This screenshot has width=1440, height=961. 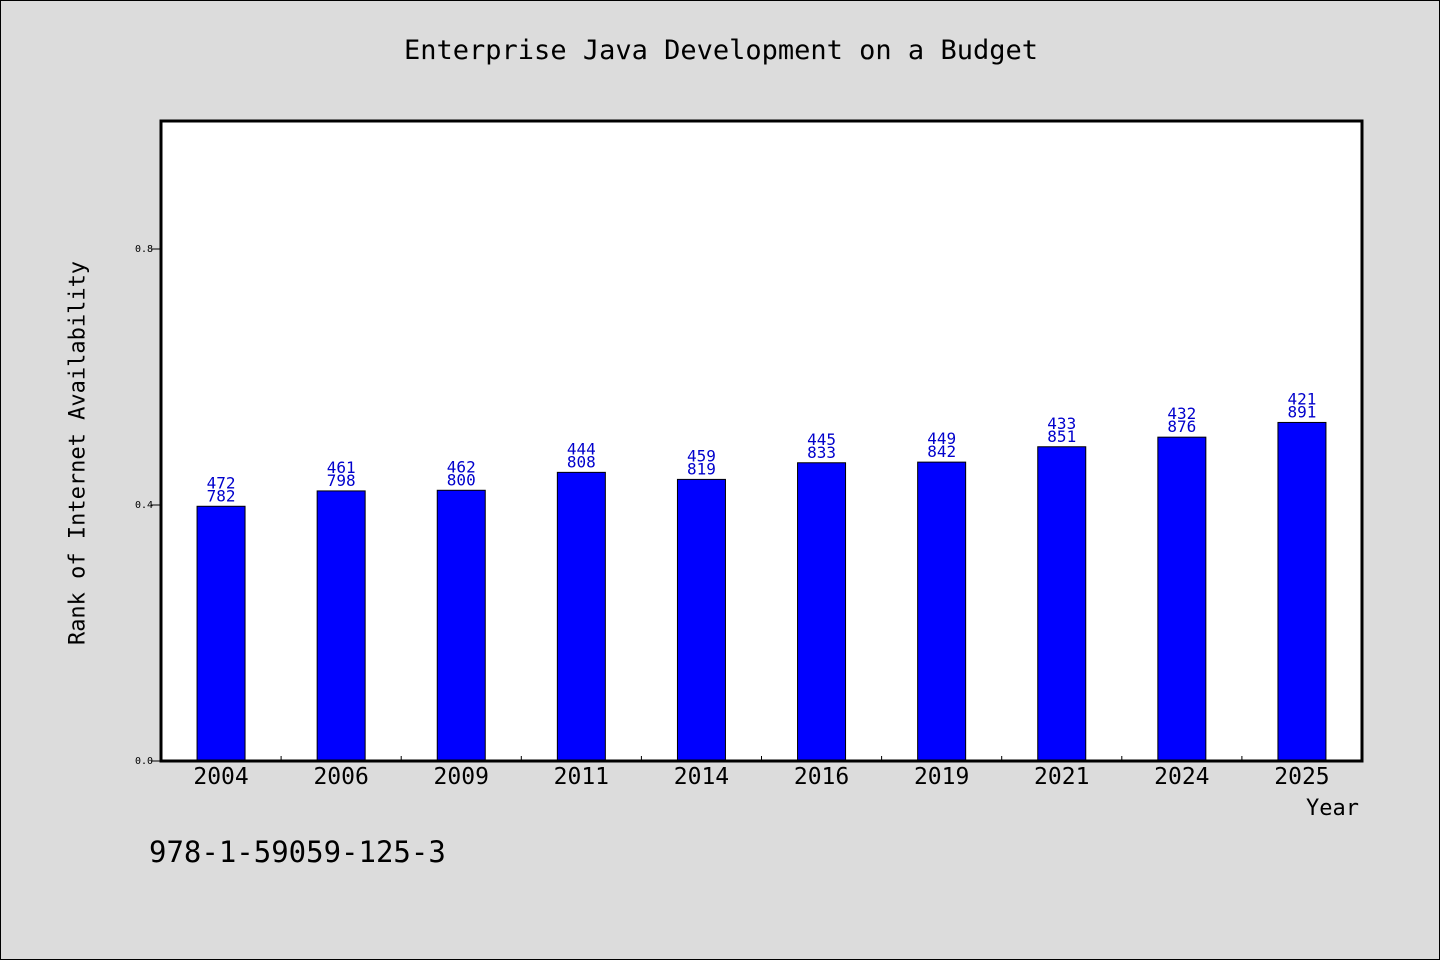 What do you see at coordinates (701, 455) in the screenshot?
I see `bar-label-top-2014: 459` at bounding box center [701, 455].